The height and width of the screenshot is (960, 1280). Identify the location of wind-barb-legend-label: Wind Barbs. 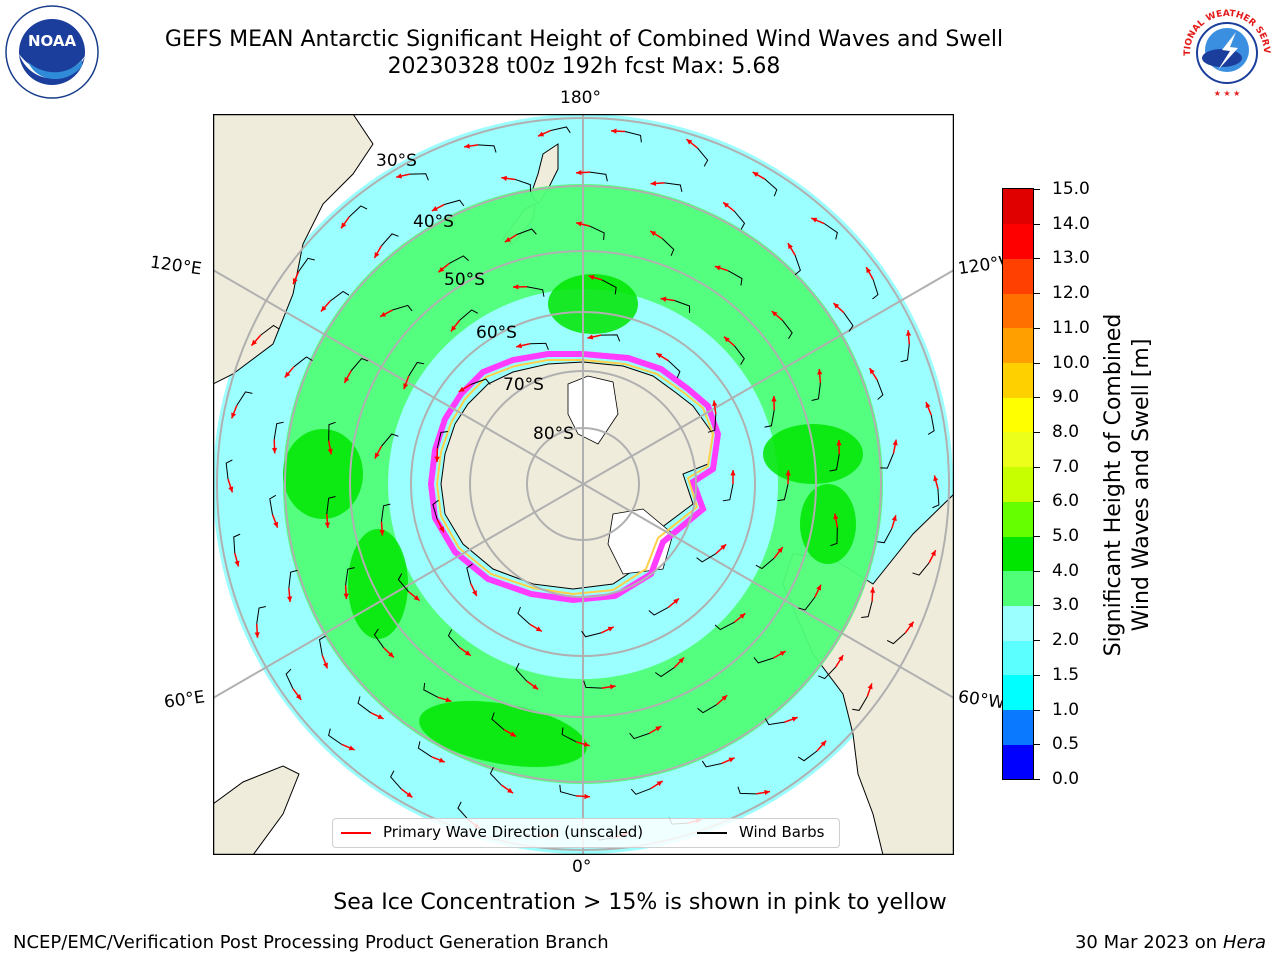
(782, 832).